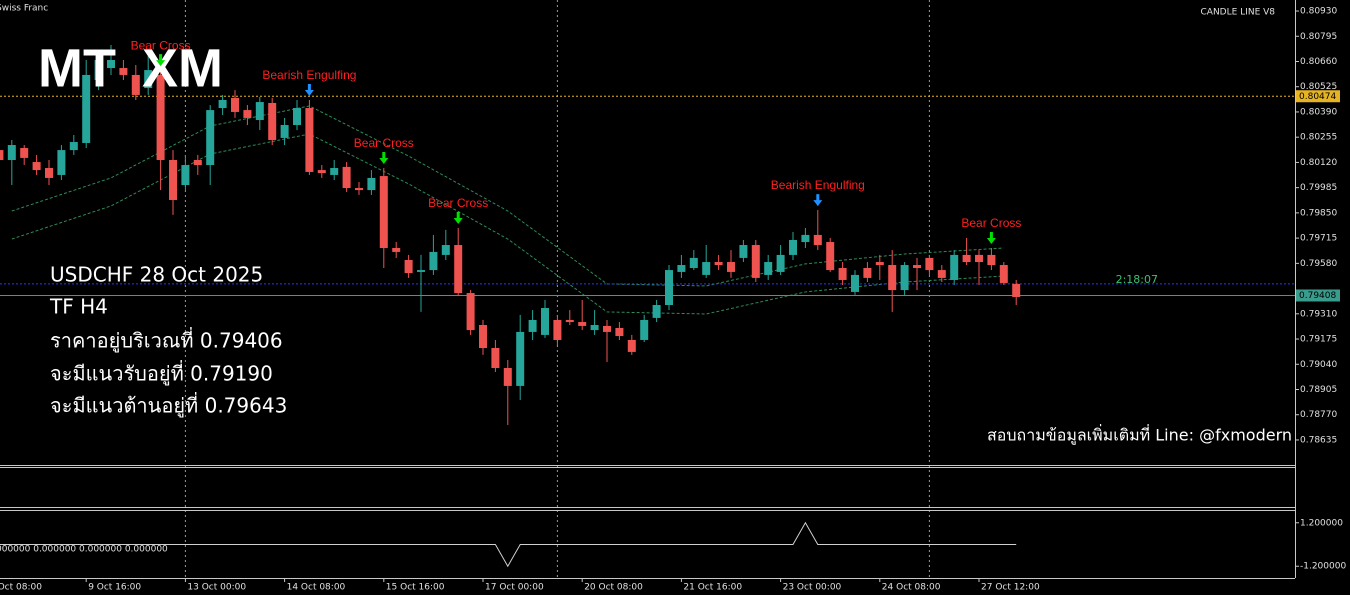 The image size is (1350, 595). What do you see at coordinates (24, 9) in the screenshot?
I see `instrument: Swiss Franc` at bounding box center [24, 9].